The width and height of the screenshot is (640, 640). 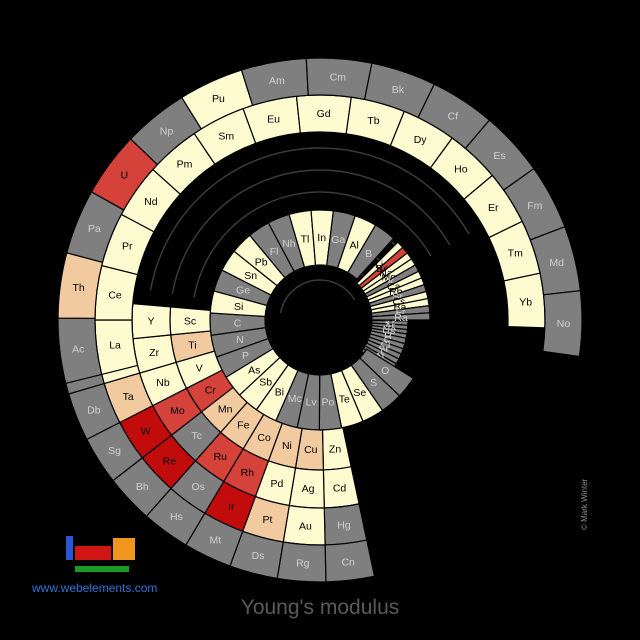 I want to click on element-cell-cn: Cn, so click(x=350, y=561).